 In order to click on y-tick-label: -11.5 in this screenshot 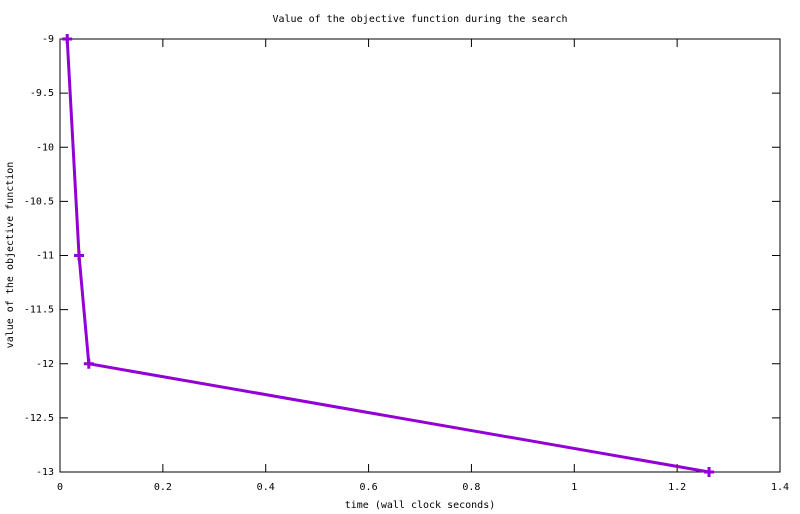, I will do `click(39, 310)`.